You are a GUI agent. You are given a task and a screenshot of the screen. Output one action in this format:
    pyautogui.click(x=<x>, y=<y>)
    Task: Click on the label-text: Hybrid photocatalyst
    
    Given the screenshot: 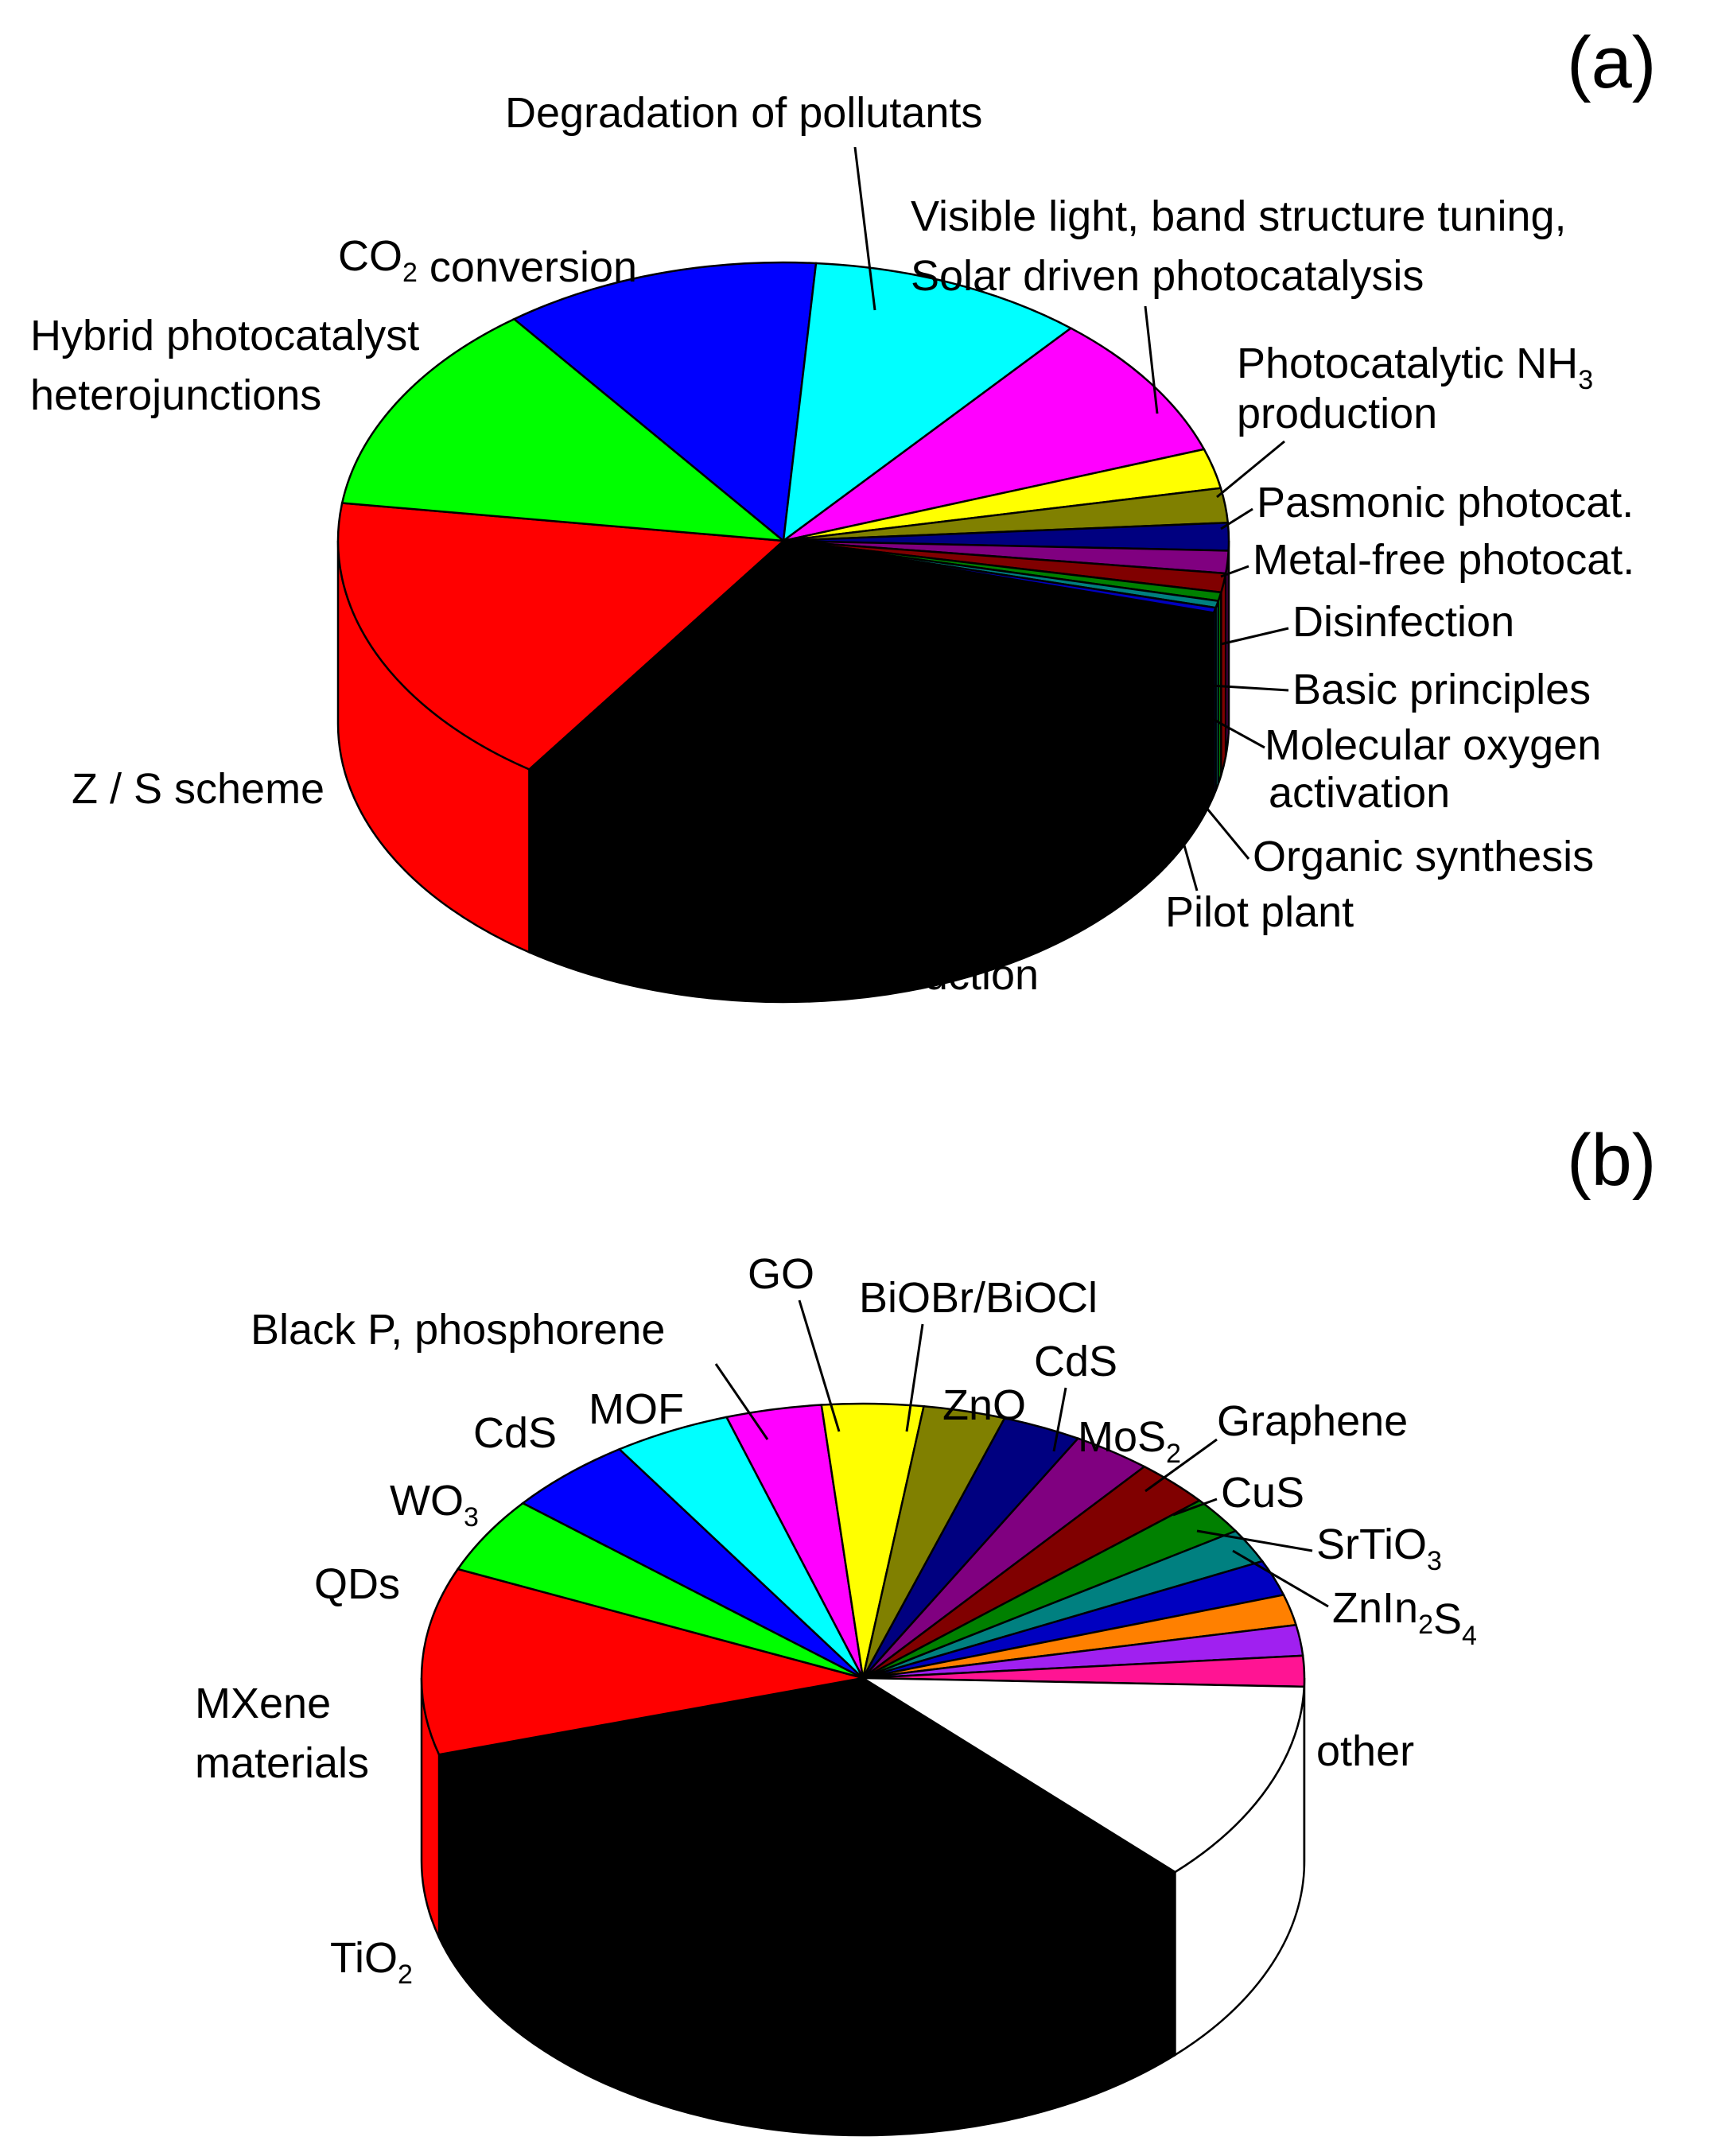 What is the action you would take?
    pyautogui.click(x=224, y=335)
    